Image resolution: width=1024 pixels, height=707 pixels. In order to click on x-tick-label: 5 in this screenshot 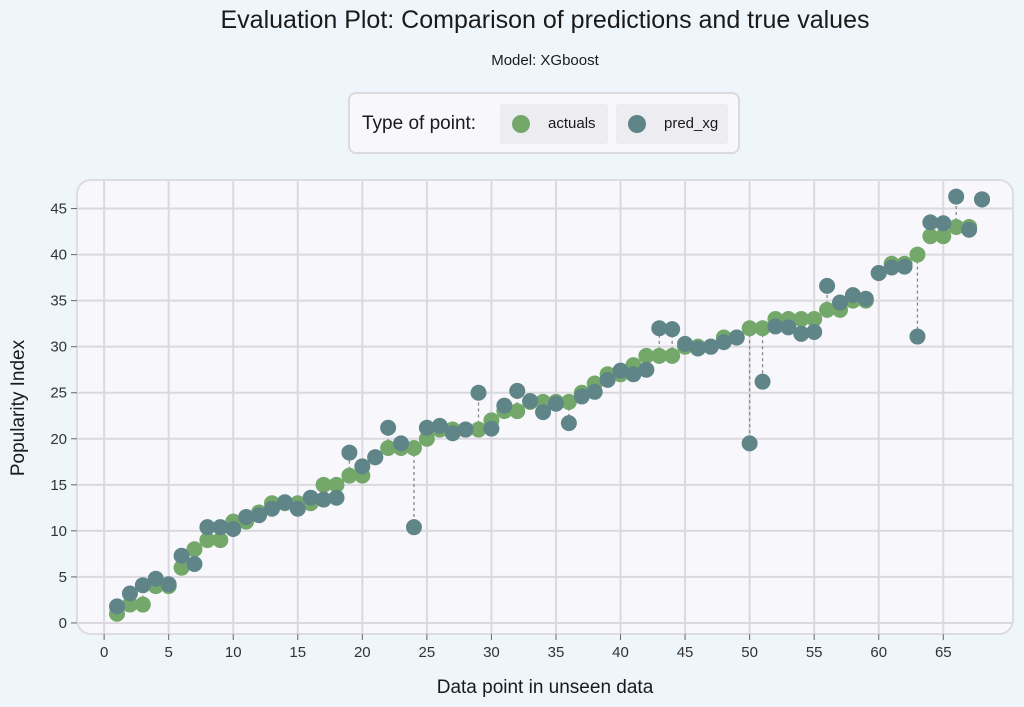, I will do `click(168, 652)`.